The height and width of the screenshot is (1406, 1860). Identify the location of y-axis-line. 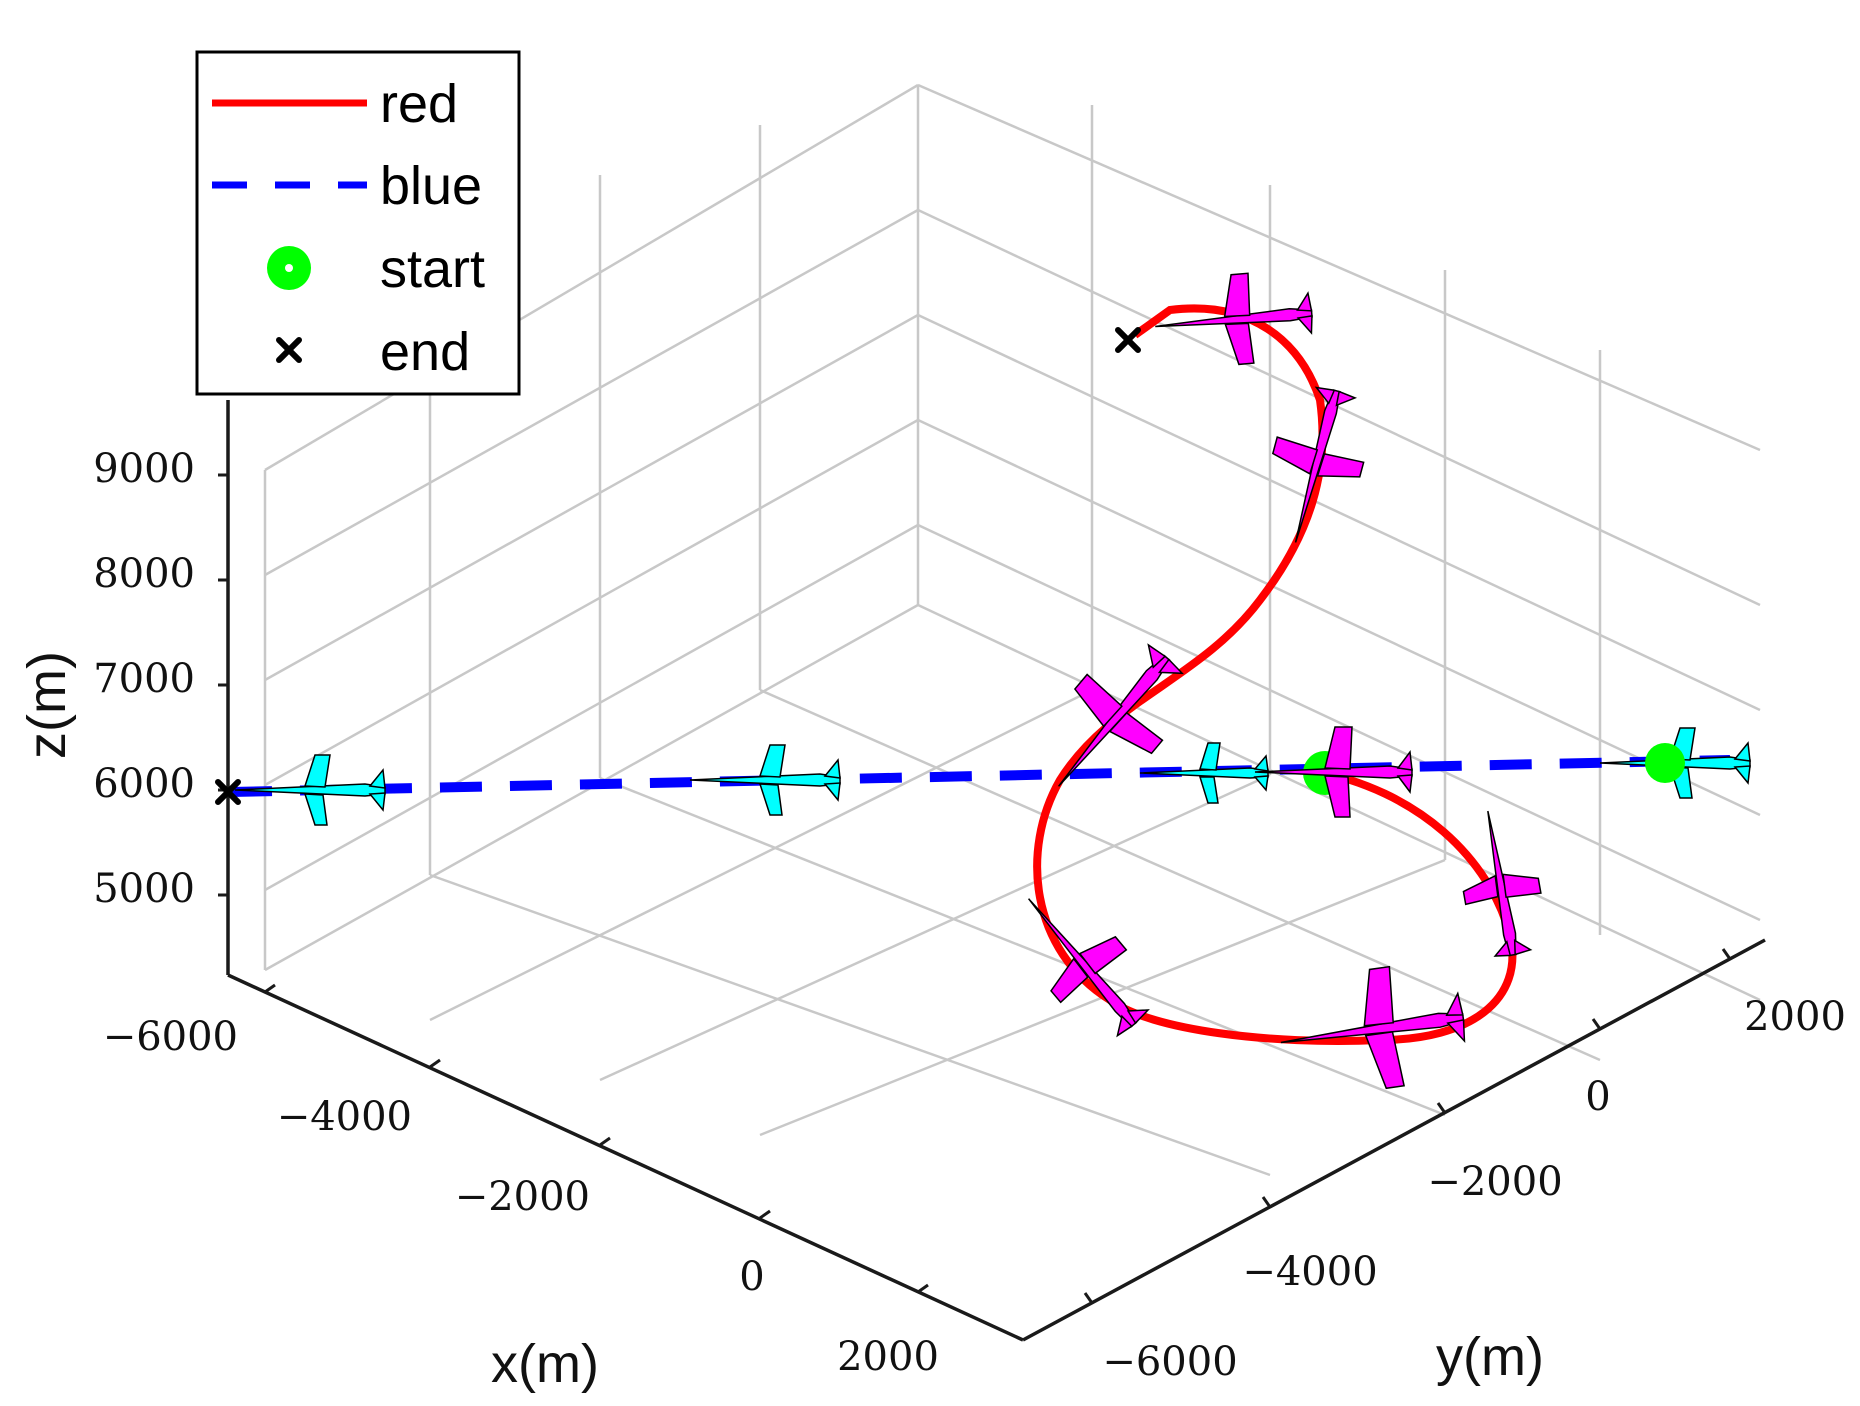
(1394, 1140).